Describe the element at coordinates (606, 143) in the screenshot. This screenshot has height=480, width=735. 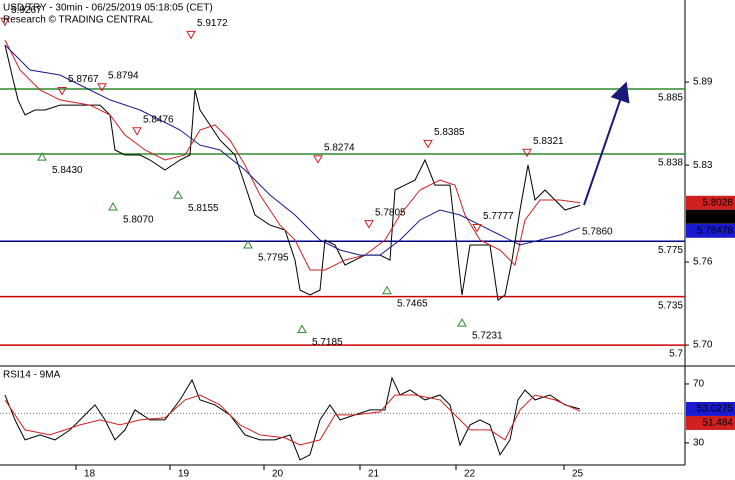
I see `projection-arrow` at that location.